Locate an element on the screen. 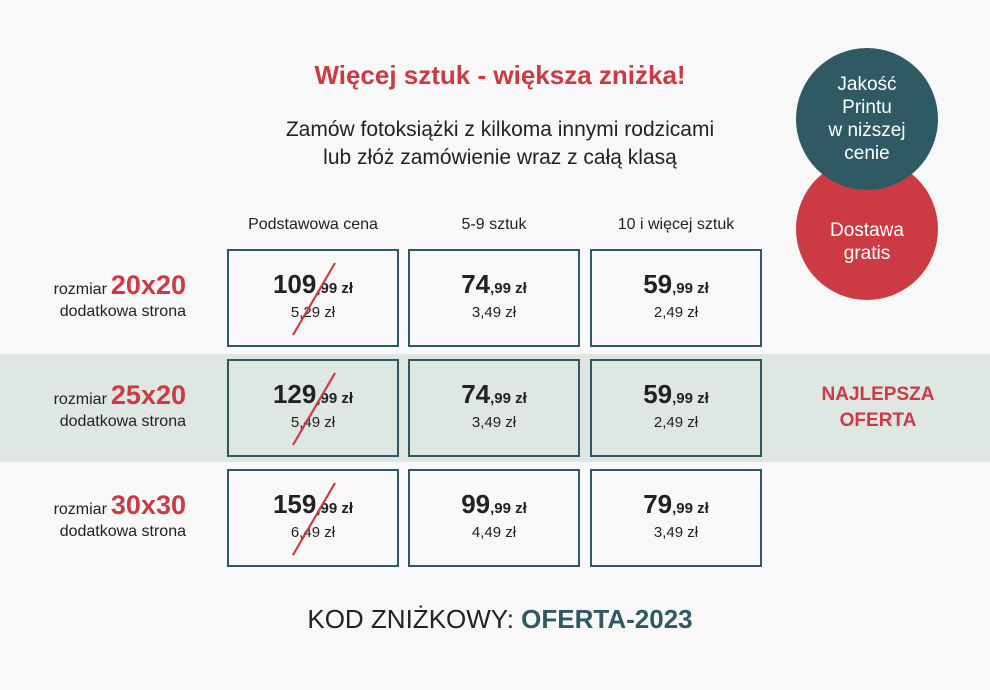  price-main: 99 is located at coordinates (476, 504).